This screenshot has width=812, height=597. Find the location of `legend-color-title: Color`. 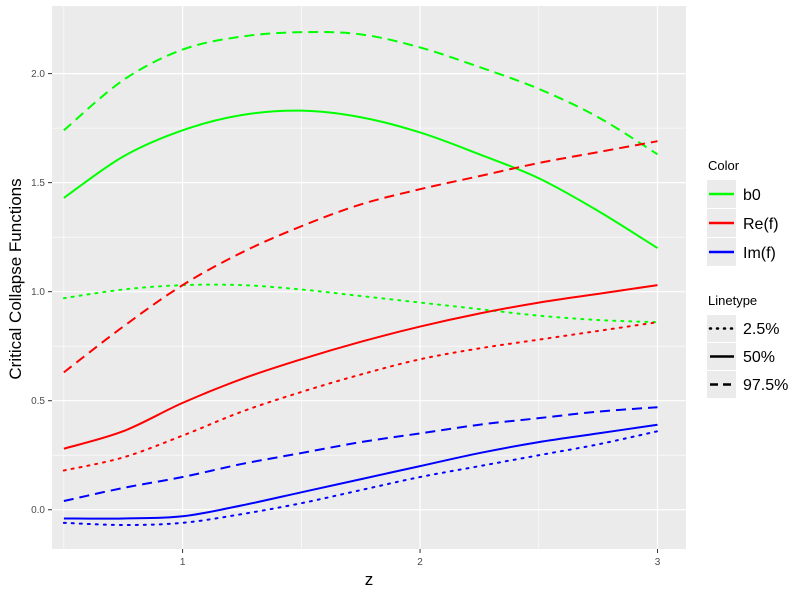

legend-color-title: Color is located at coordinates (724, 165).